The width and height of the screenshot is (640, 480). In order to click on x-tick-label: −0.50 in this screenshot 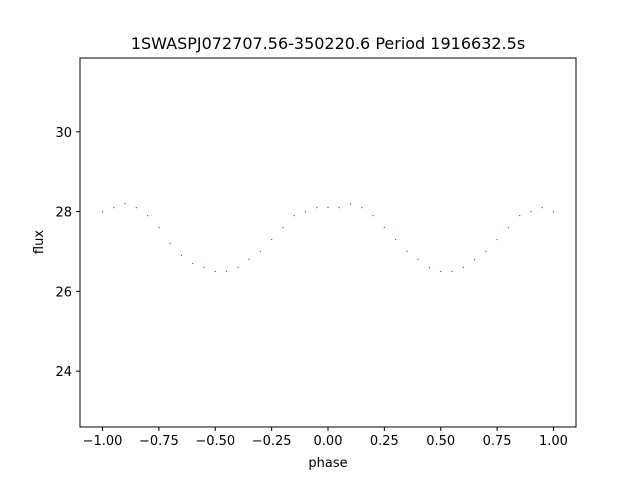, I will do `click(215, 441)`.